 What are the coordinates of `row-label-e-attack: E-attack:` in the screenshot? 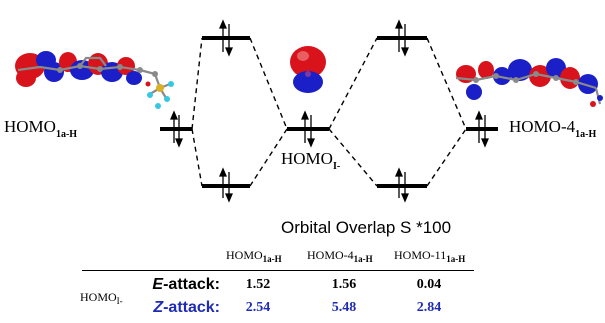 It's located at (186, 284).